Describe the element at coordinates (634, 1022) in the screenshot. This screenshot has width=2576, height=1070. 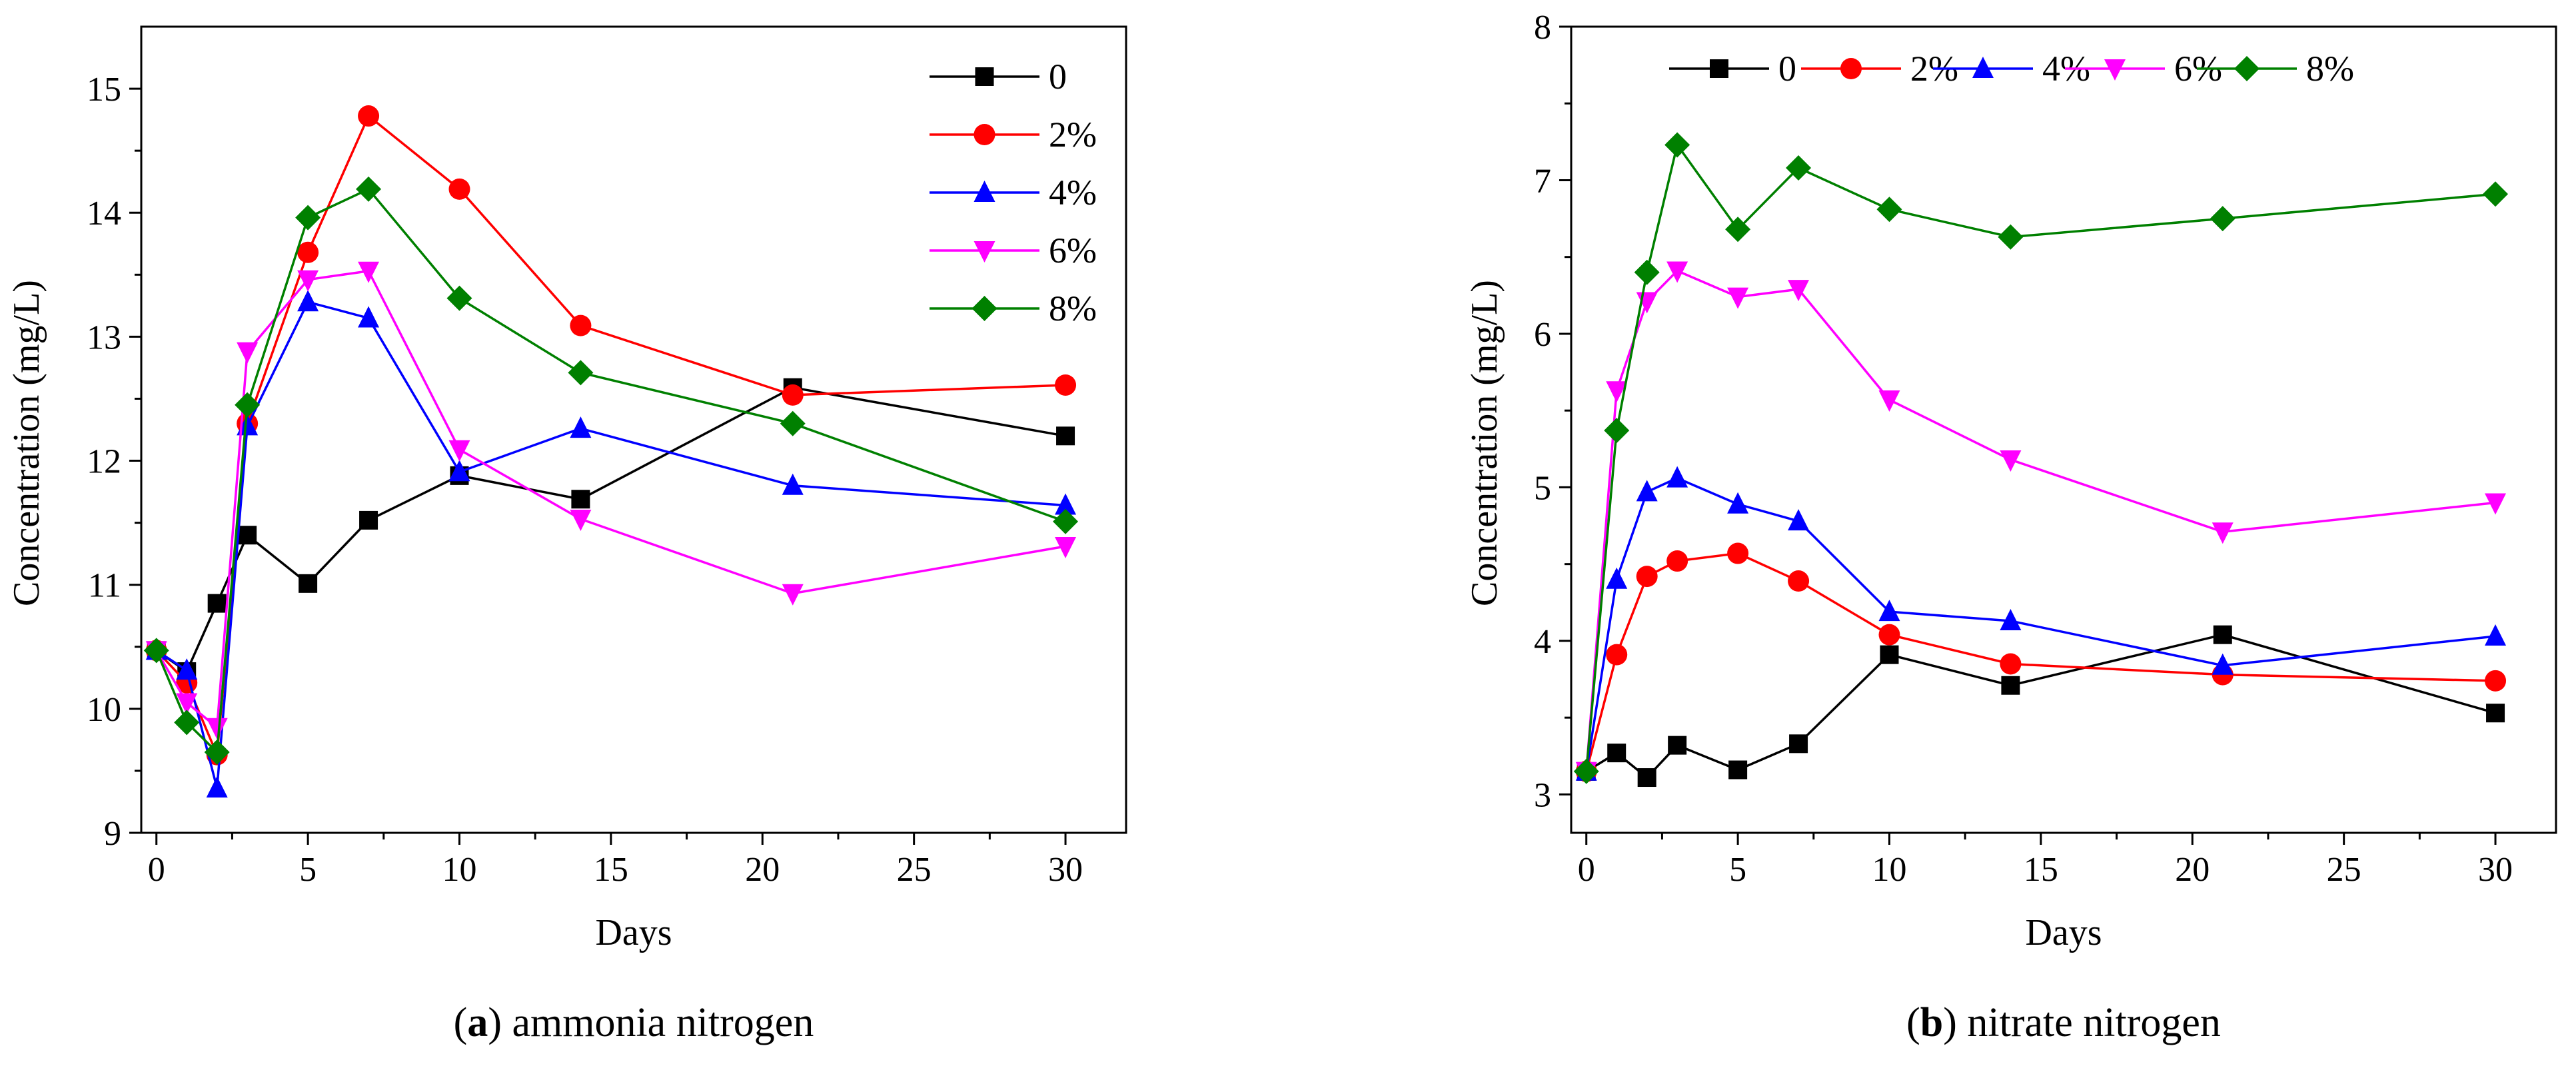
I see `caption: (a) ammonia nitrogen` at that location.